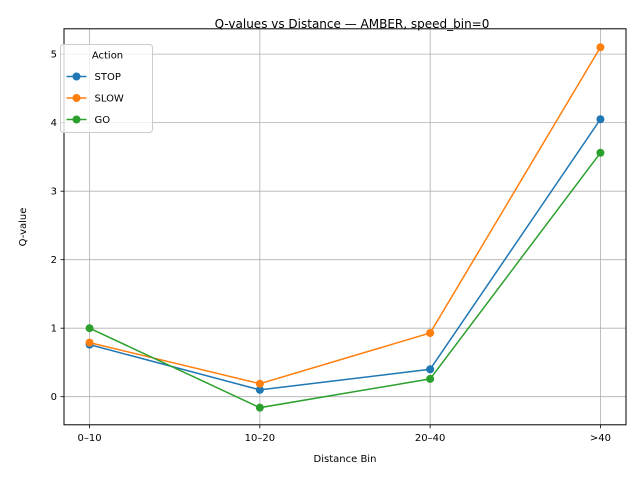 The image size is (640, 480). Describe the element at coordinates (54, 192) in the screenshot. I see `y-tick-label: 3` at that location.